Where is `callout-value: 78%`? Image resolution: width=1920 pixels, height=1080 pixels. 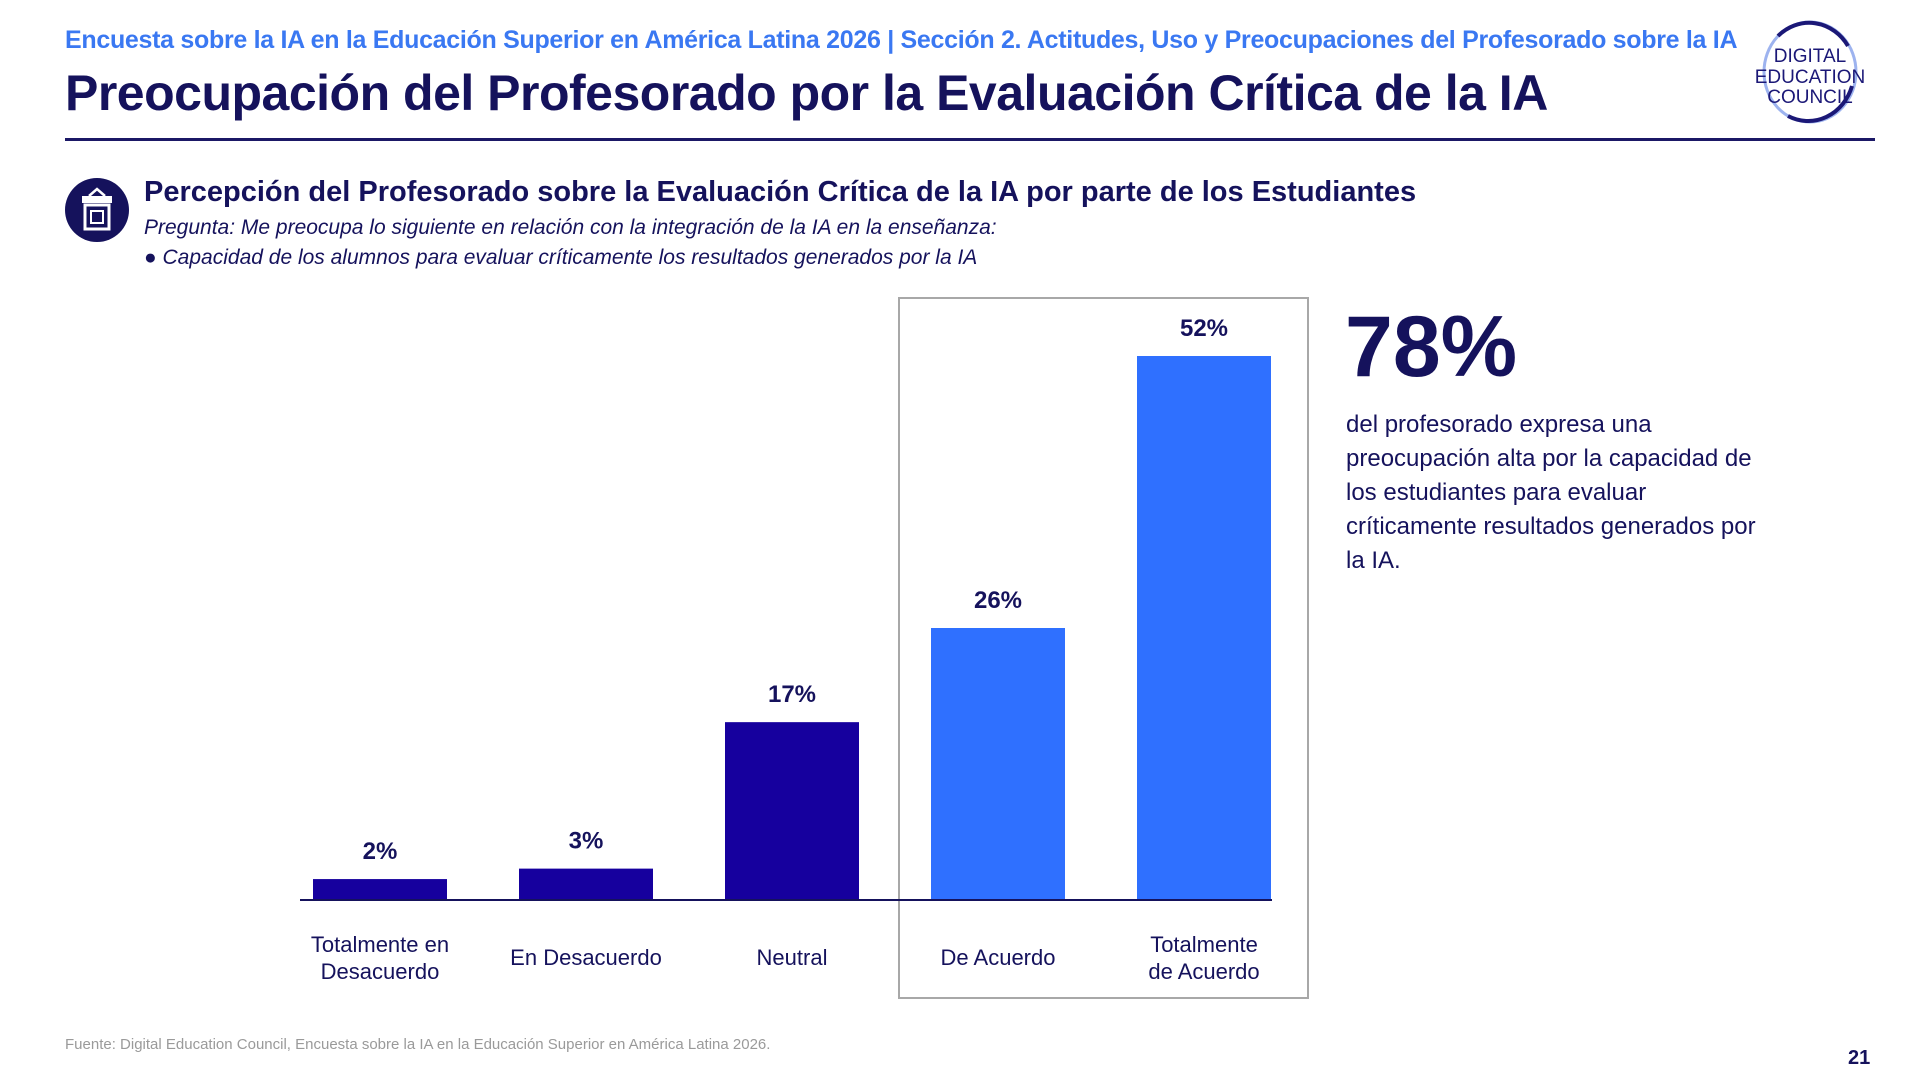
callout-value: 78% is located at coordinates (1431, 347).